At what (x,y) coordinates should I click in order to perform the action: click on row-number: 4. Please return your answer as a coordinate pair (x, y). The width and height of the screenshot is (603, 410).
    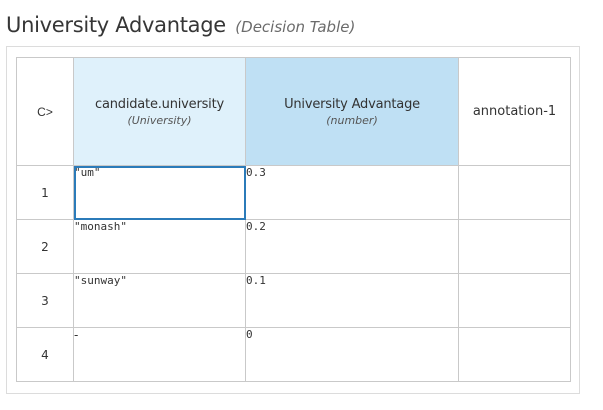
    Looking at the image, I should click on (45, 354).